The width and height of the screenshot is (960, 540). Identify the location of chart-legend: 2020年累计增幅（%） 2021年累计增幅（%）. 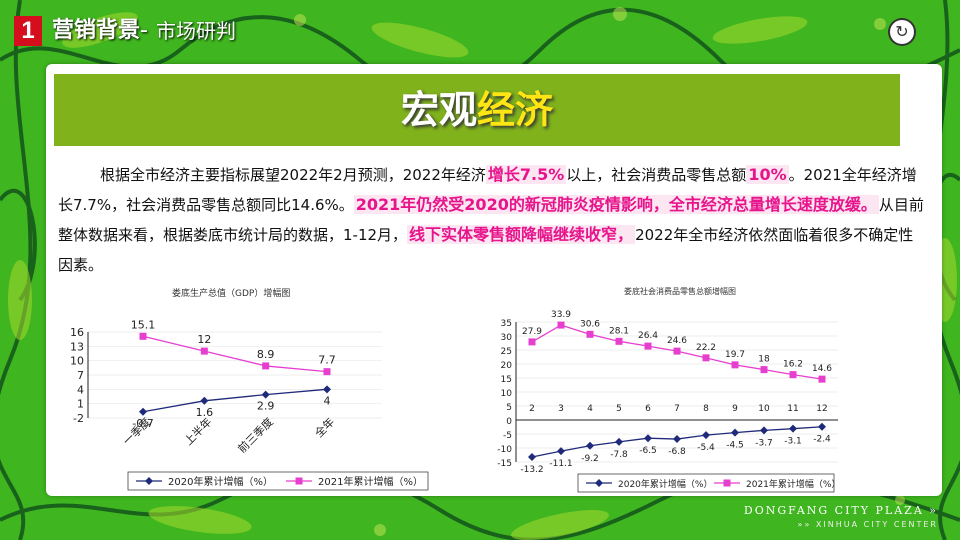
(708, 483).